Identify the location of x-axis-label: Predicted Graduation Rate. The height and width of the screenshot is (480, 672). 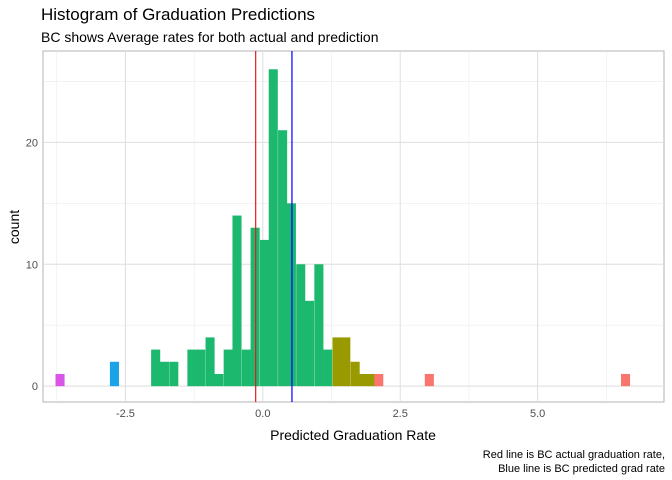
(353, 433).